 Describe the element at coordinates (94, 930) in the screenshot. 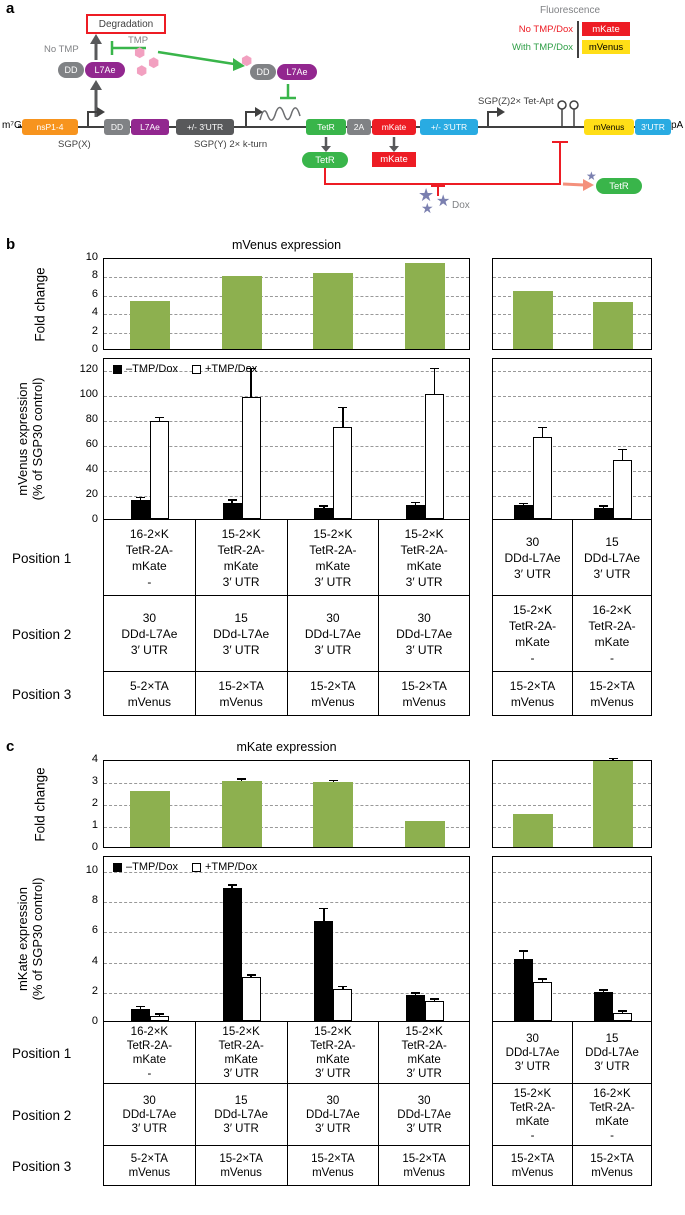

I see `y-tick-label: 6` at that location.